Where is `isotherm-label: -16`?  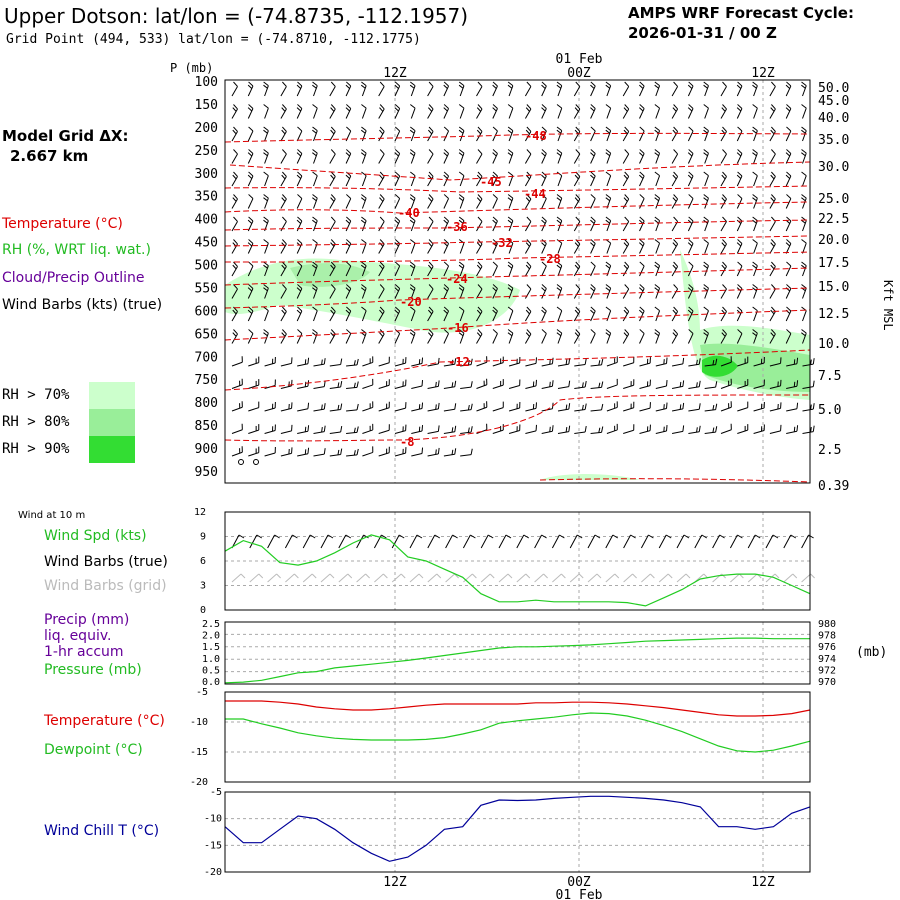 isotherm-label: -16 is located at coordinates (458, 328).